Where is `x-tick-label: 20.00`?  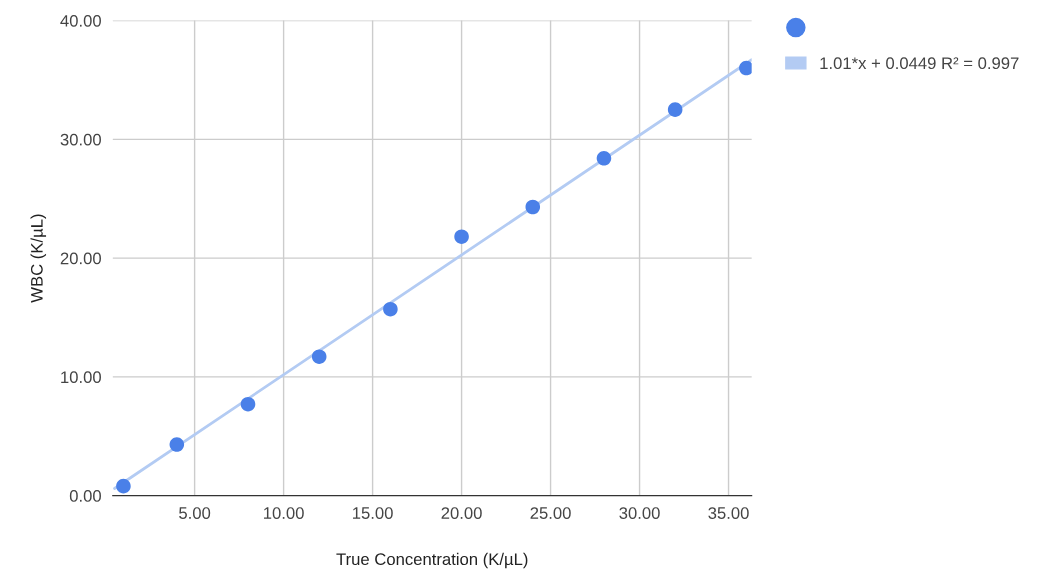
x-tick-label: 20.00 is located at coordinates (461, 513).